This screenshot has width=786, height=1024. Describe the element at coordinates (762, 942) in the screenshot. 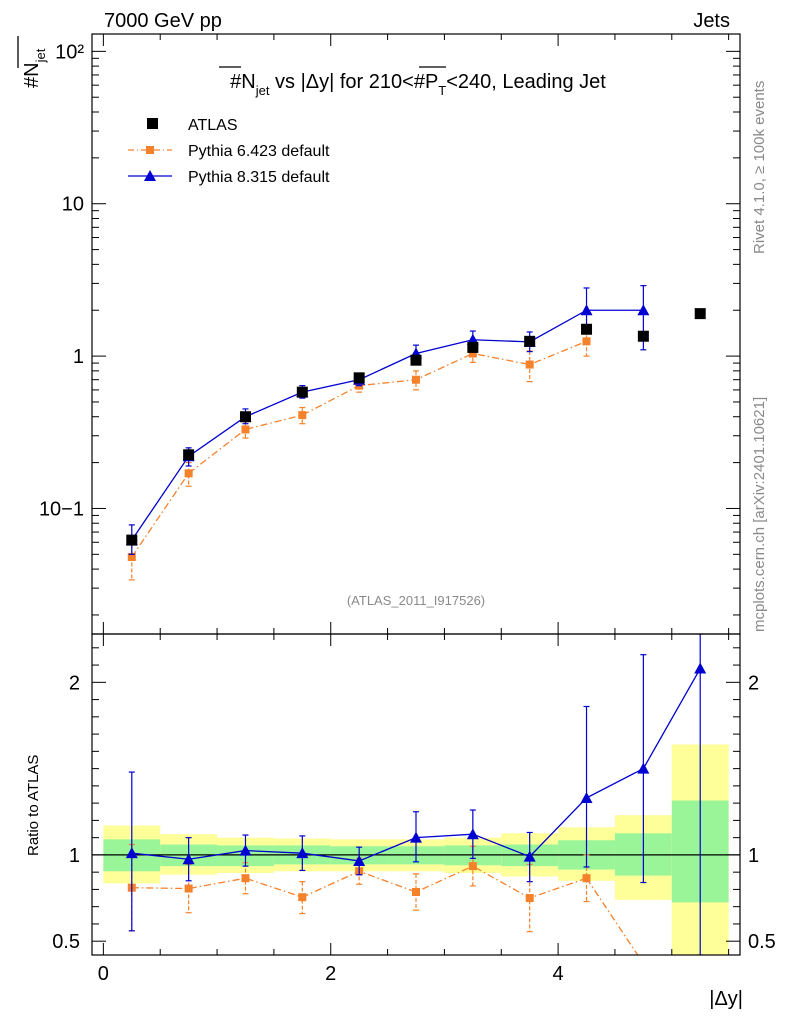

I see `ratio-y-tick-label-right: 0.5` at that location.